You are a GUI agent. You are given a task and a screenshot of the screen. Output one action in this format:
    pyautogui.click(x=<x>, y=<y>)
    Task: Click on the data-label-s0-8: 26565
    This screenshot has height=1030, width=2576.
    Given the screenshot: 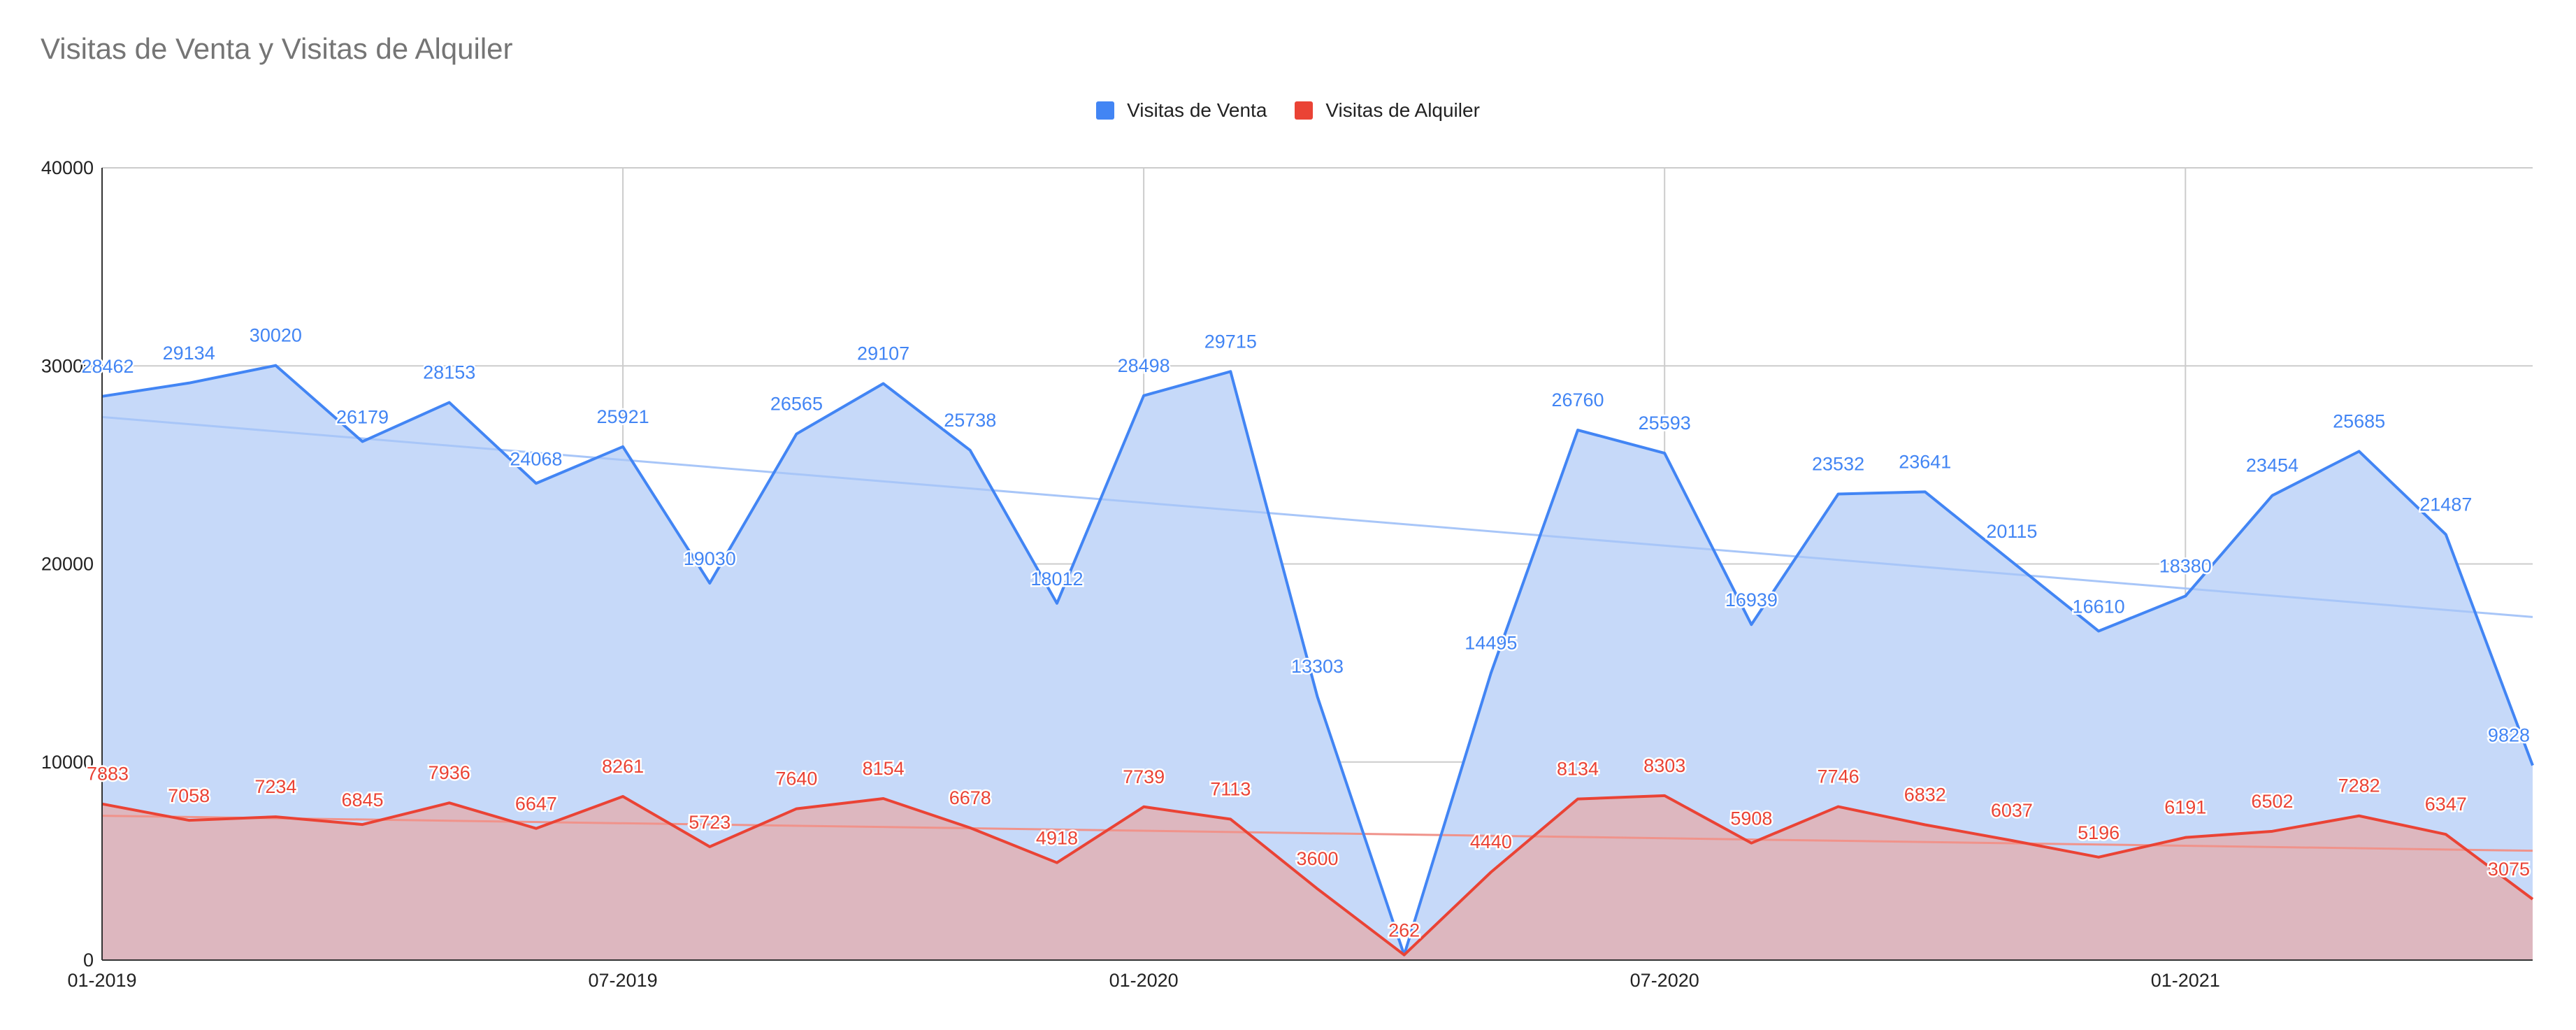 What is the action you would take?
    pyautogui.click(x=796, y=404)
    